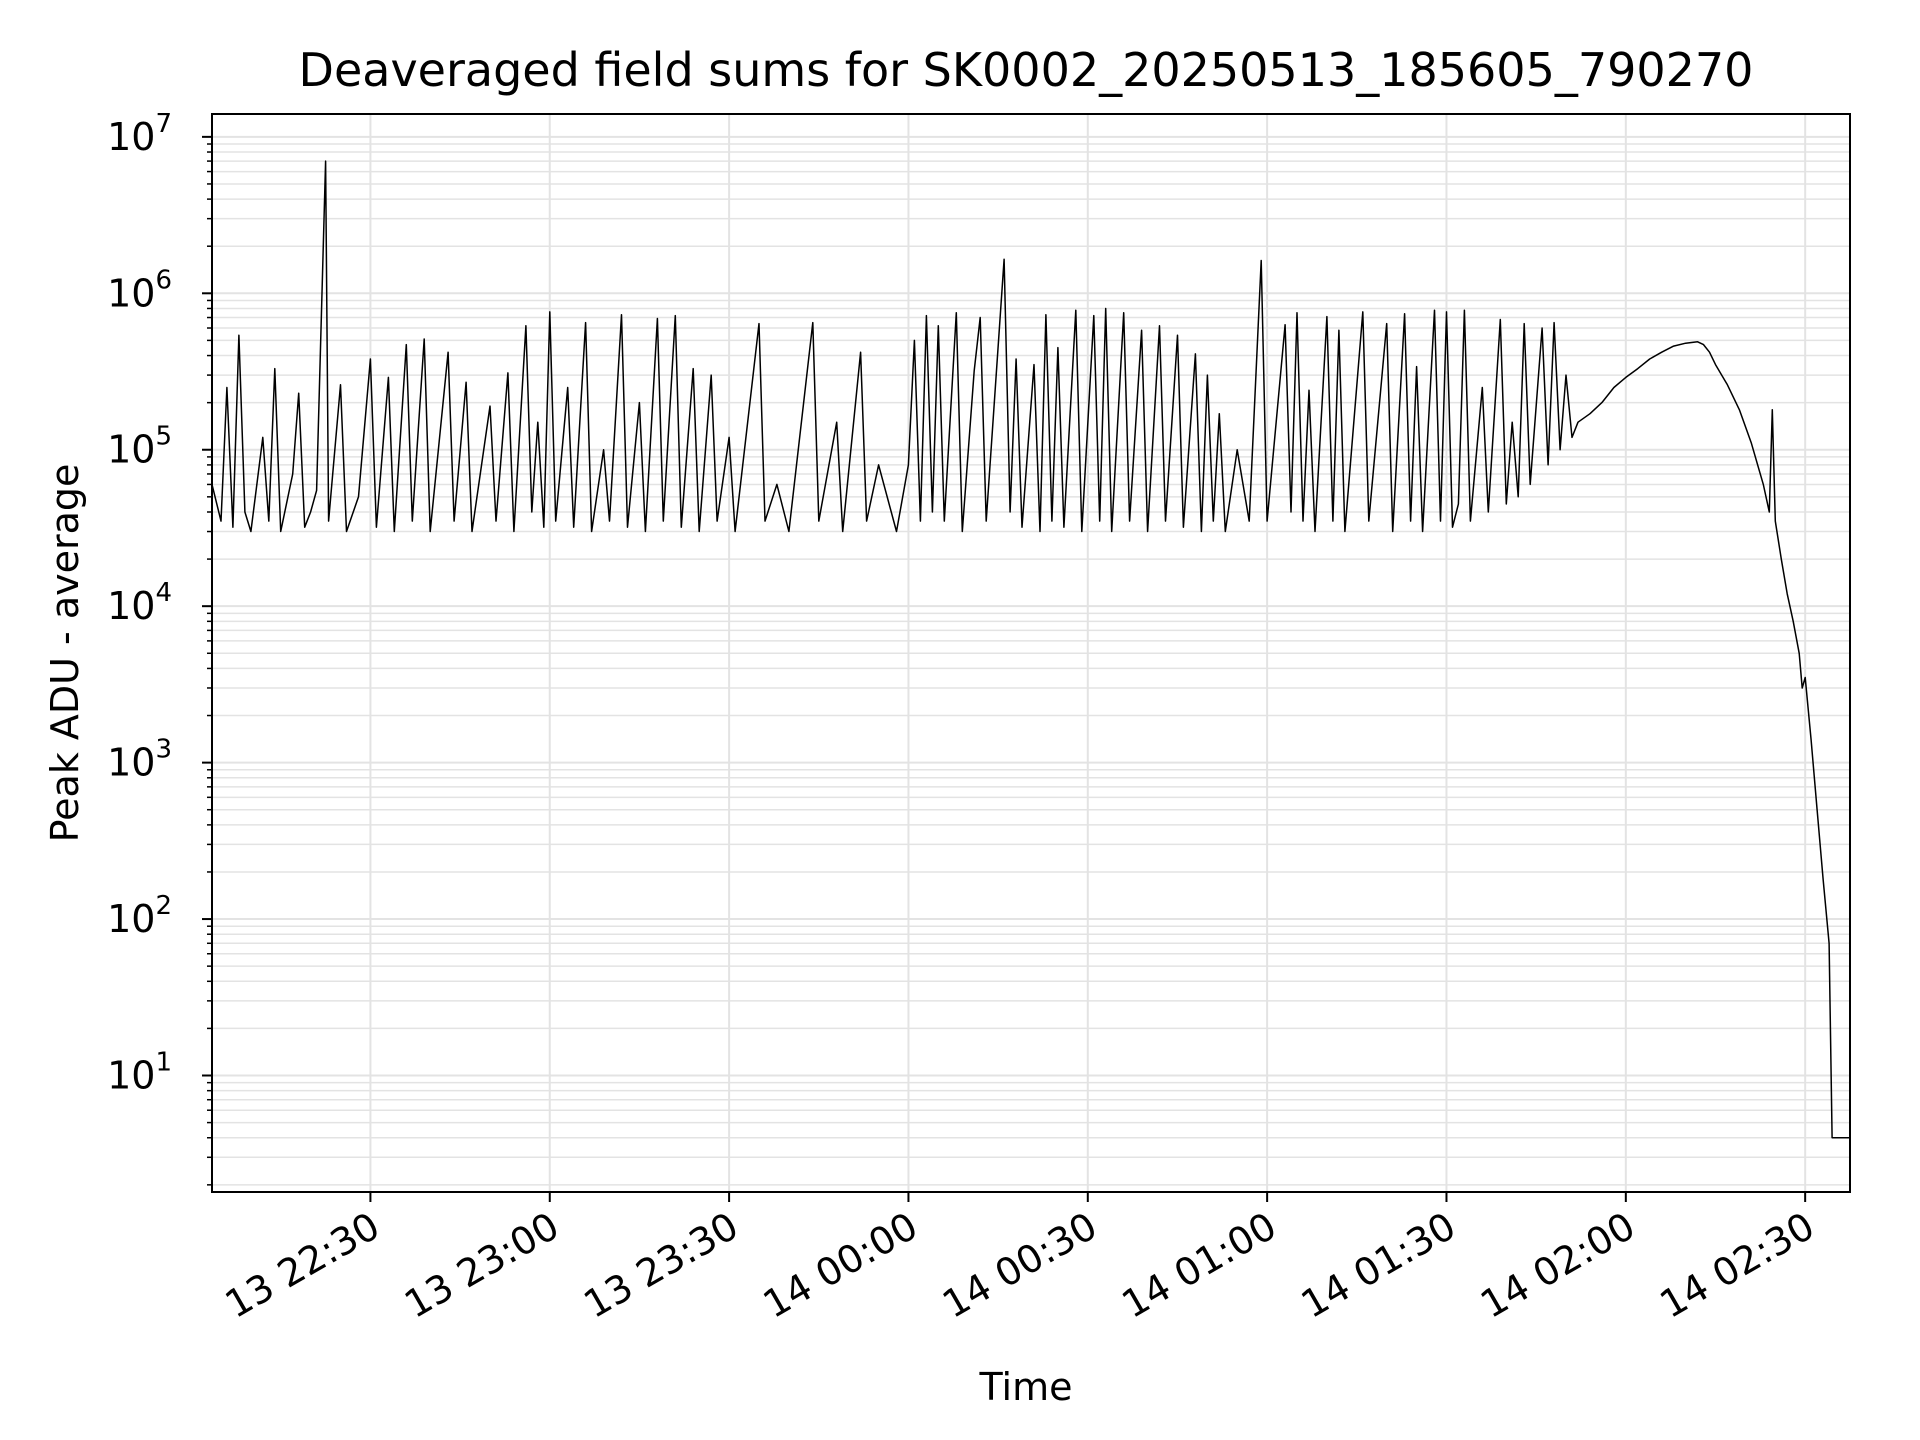 This screenshot has width=1920, height=1440. What do you see at coordinates (163, 280) in the screenshot?
I see `y-tick-exponent: 6` at bounding box center [163, 280].